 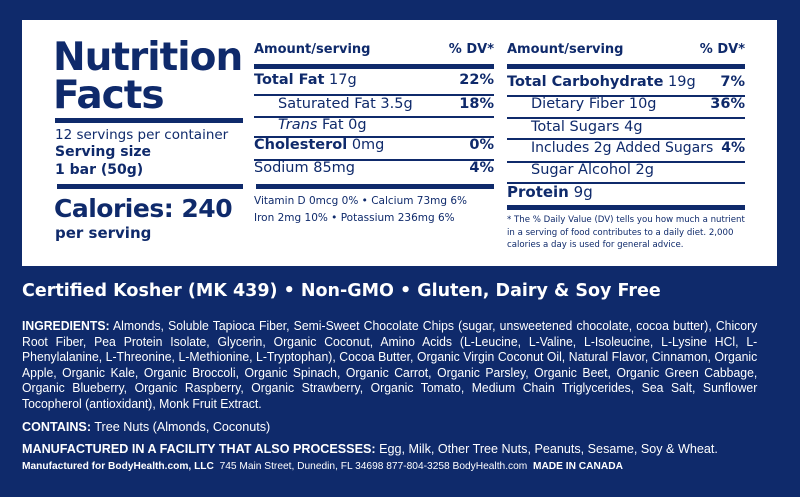 What do you see at coordinates (99, 170) in the screenshot?
I see `serving-size-value: 1 bar (50g)` at bounding box center [99, 170].